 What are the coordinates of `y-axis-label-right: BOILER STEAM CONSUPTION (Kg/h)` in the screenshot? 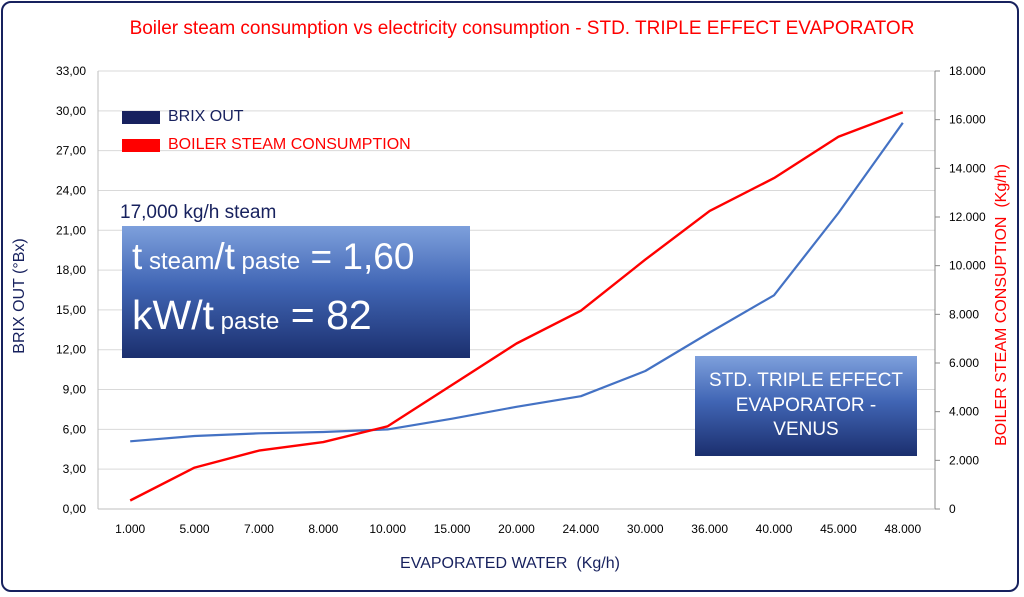 It's located at (1001, 305).